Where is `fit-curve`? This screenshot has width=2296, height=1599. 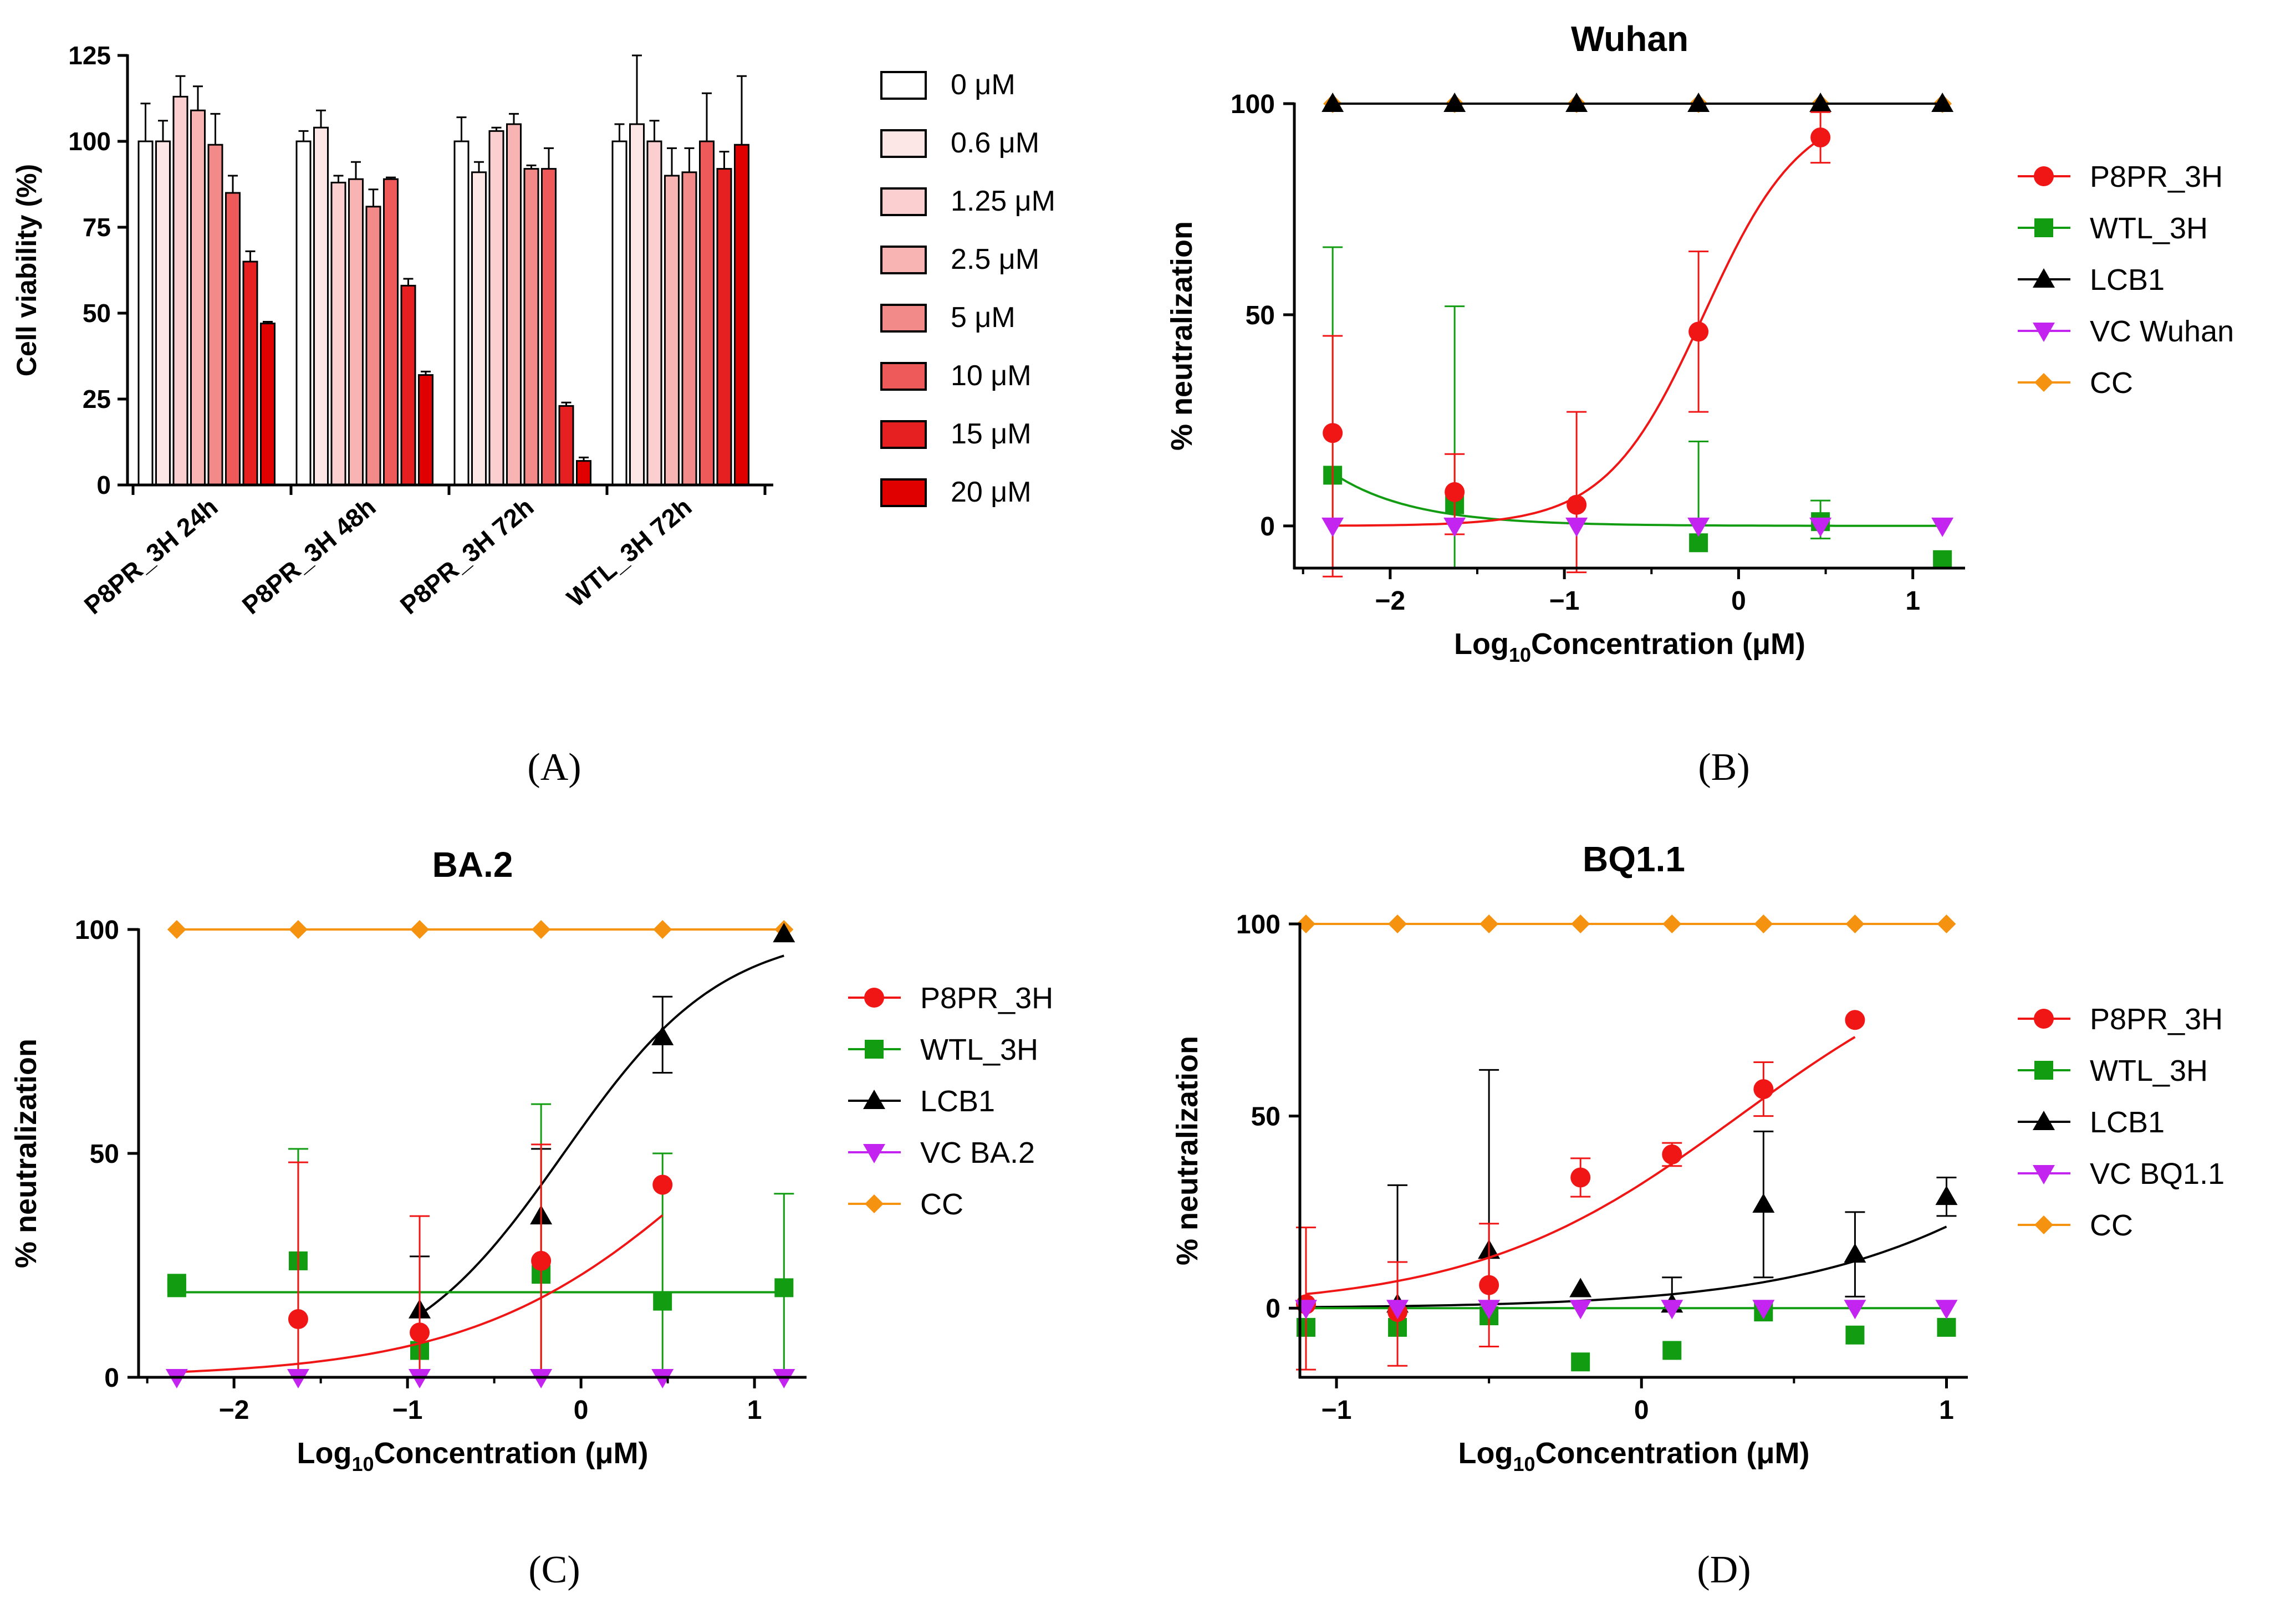
fit-curve is located at coordinates (601, 1135).